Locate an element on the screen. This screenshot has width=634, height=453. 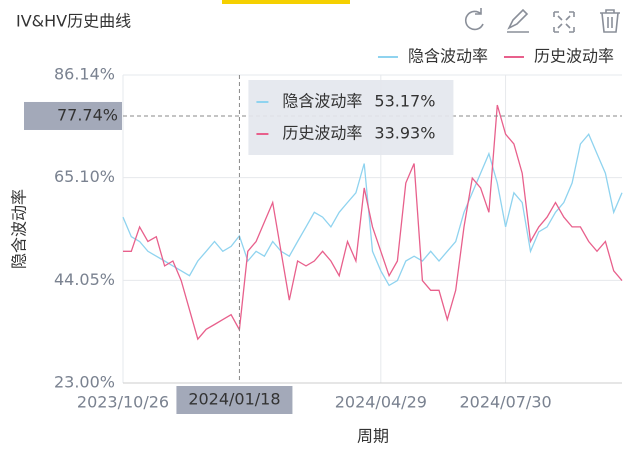
tooltip-name: 历史波动率 is located at coordinates (322, 133).